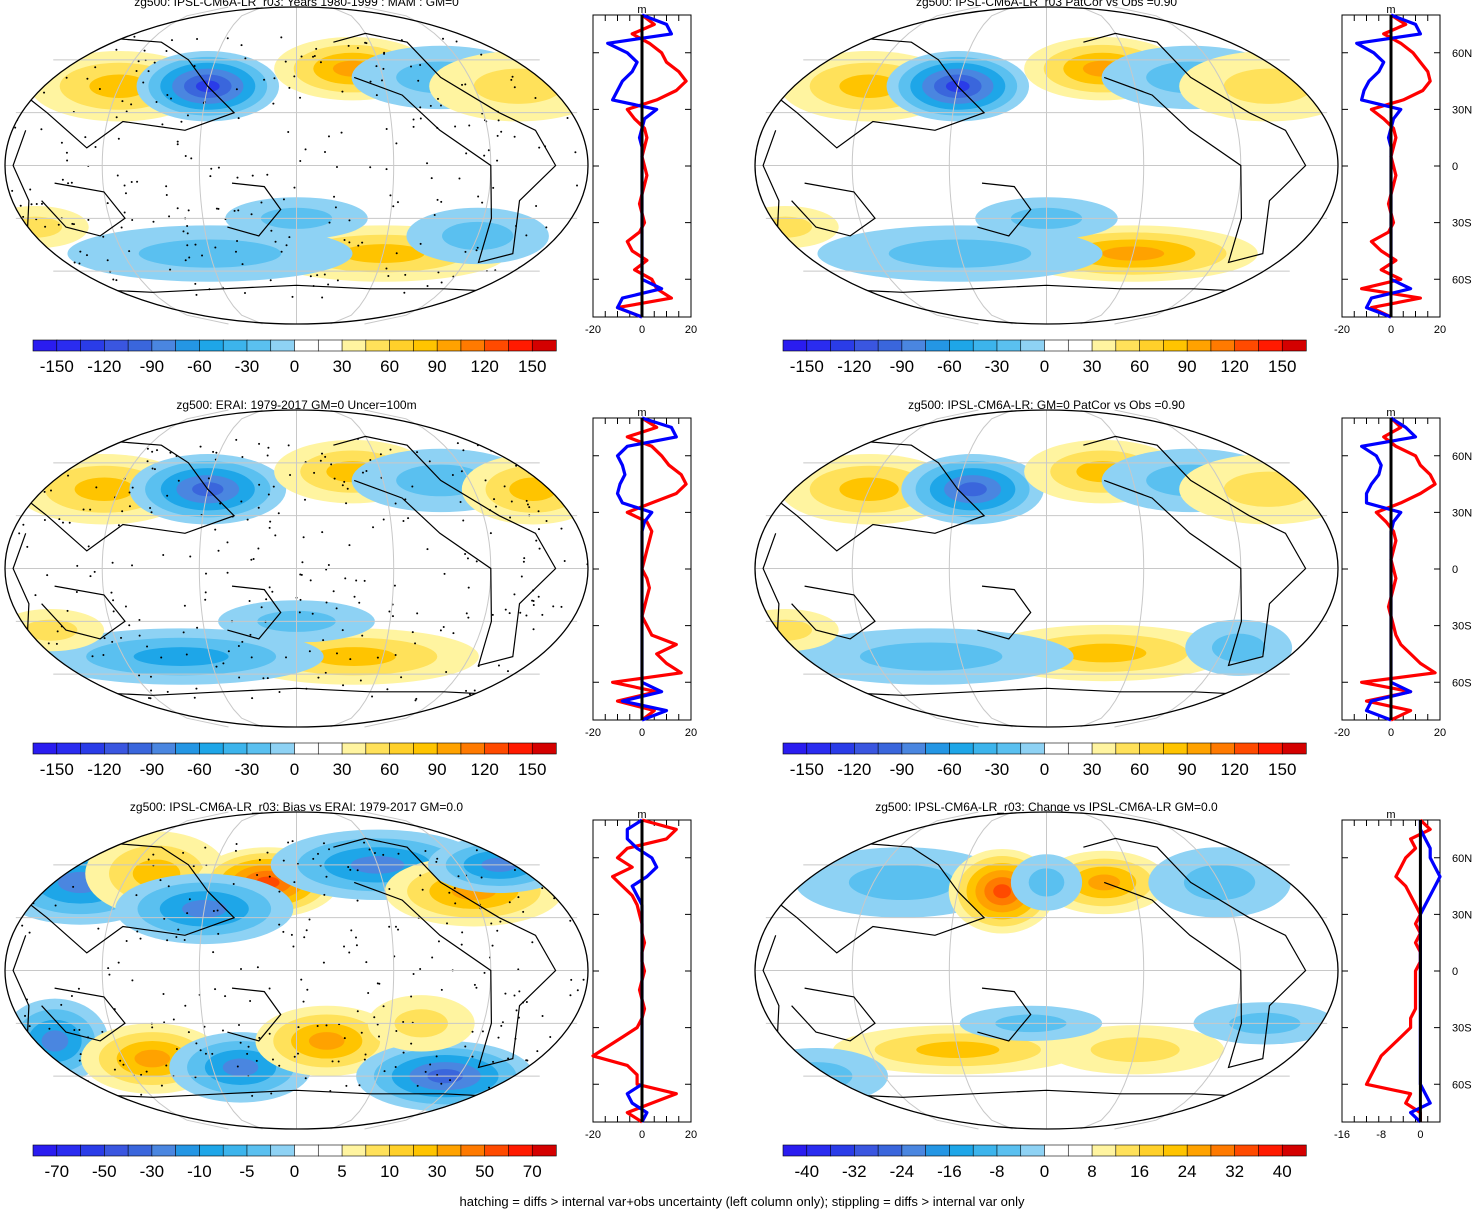 Image resolution: width=1483 pixels, height=1211 pixels. What do you see at coordinates (980, 165) in the screenshot?
I see `meridian` at bounding box center [980, 165].